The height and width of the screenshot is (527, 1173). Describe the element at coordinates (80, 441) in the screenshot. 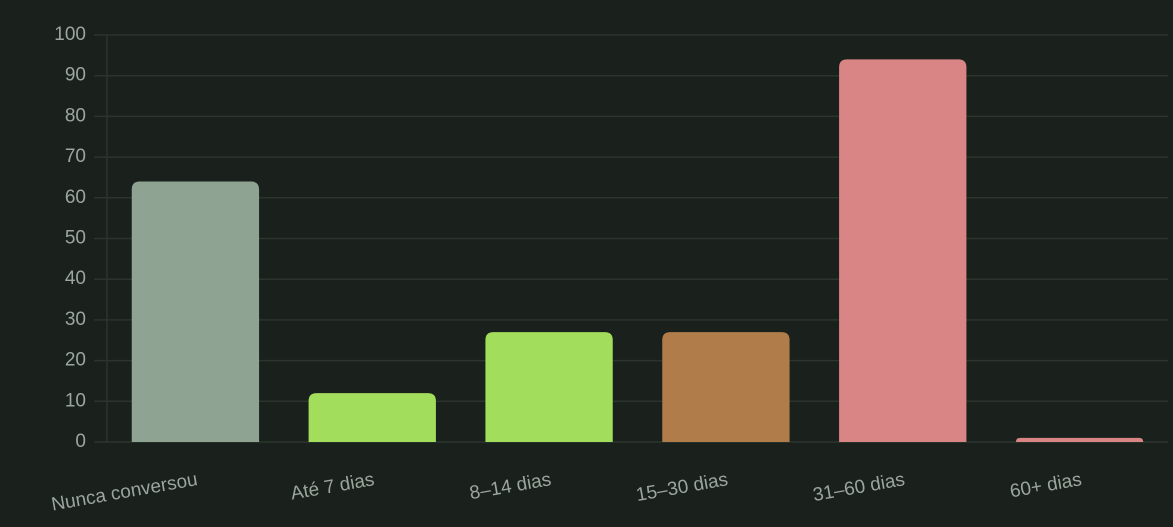

I see `y-tick-label: 0` at that location.